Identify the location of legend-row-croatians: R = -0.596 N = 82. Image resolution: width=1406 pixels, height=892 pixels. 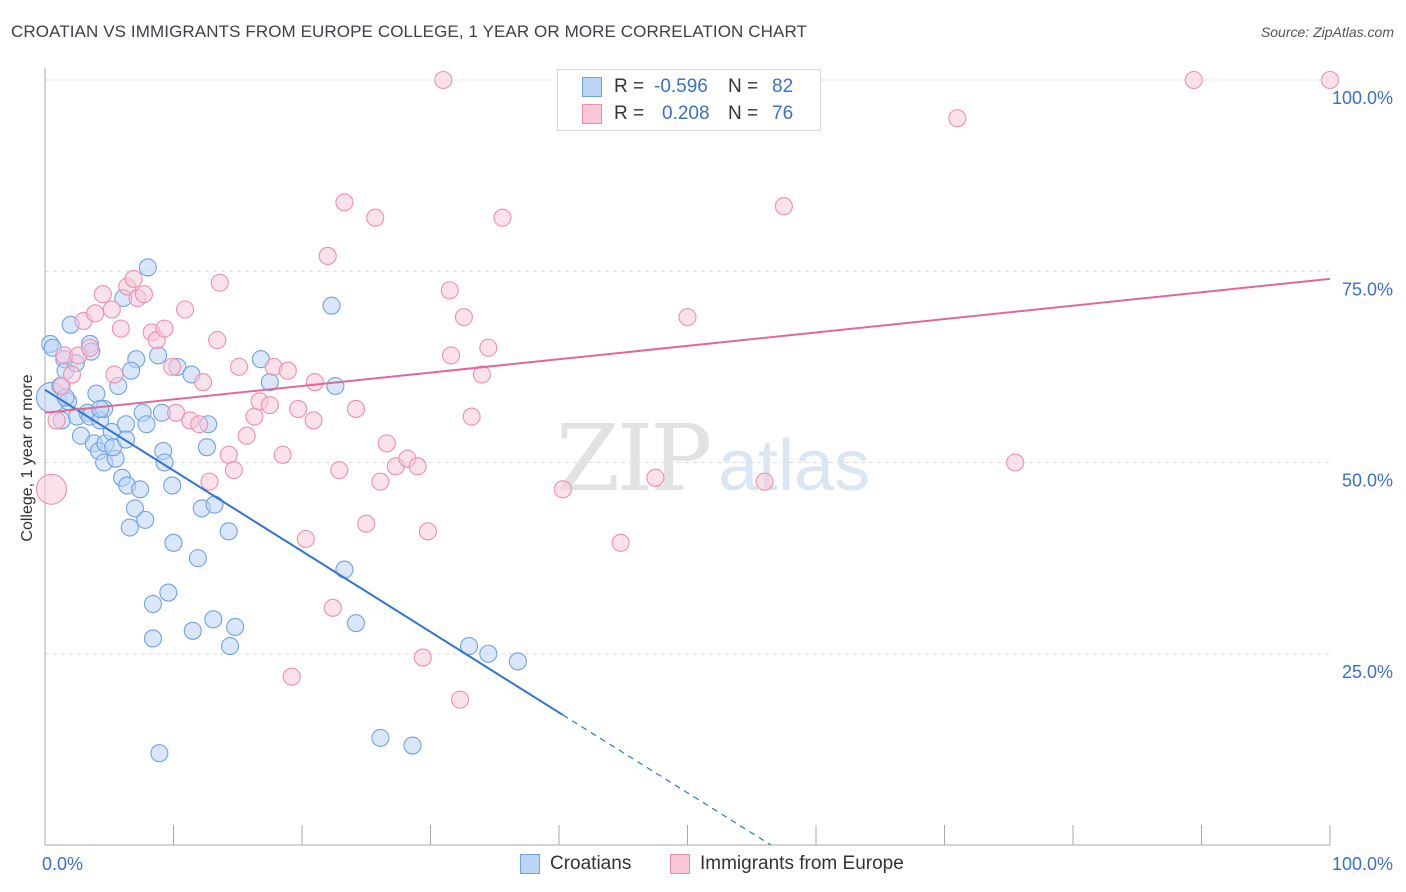
(687, 87).